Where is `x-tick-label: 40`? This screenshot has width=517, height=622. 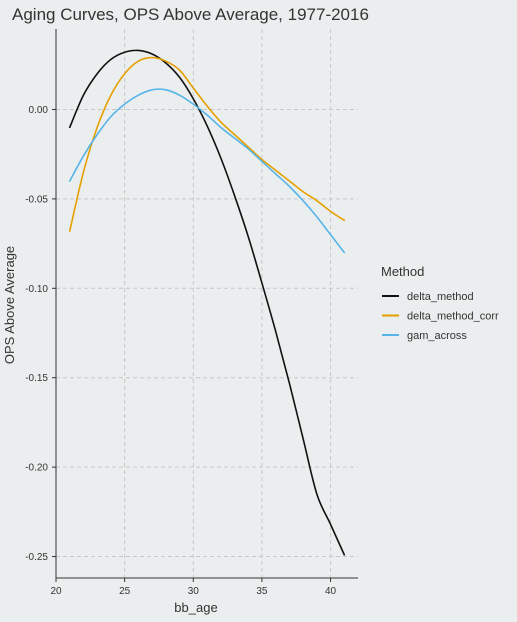 x-tick-label: 40 is located at coordinates (331, 591).